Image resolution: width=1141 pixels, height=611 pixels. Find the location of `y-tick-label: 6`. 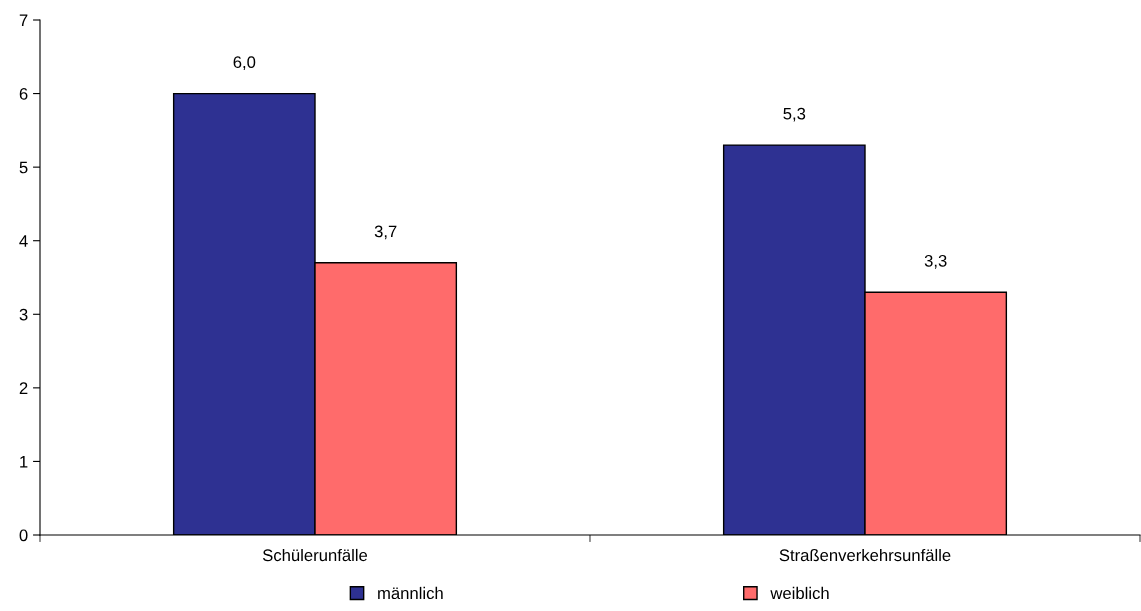

y-tick-label: 6 is located at coordinates (23, 93).